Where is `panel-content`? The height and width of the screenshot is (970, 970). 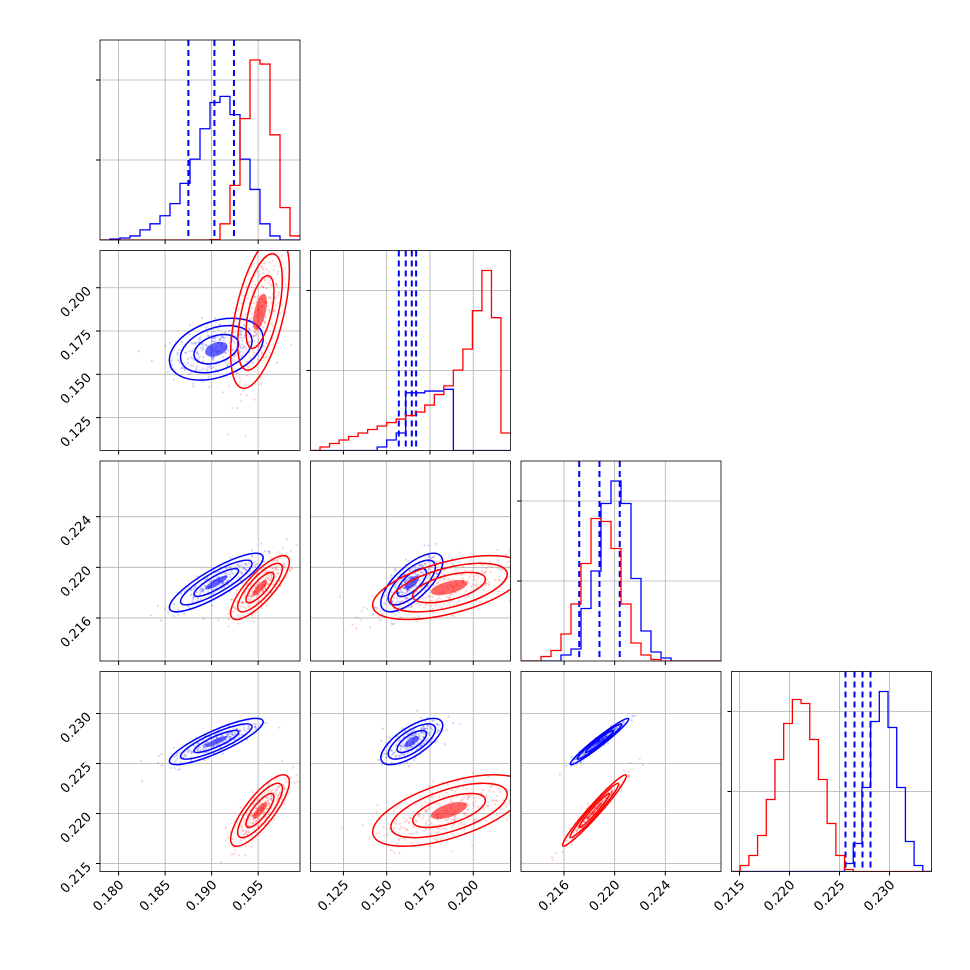
panel-content is located at coordinates (219, 790).